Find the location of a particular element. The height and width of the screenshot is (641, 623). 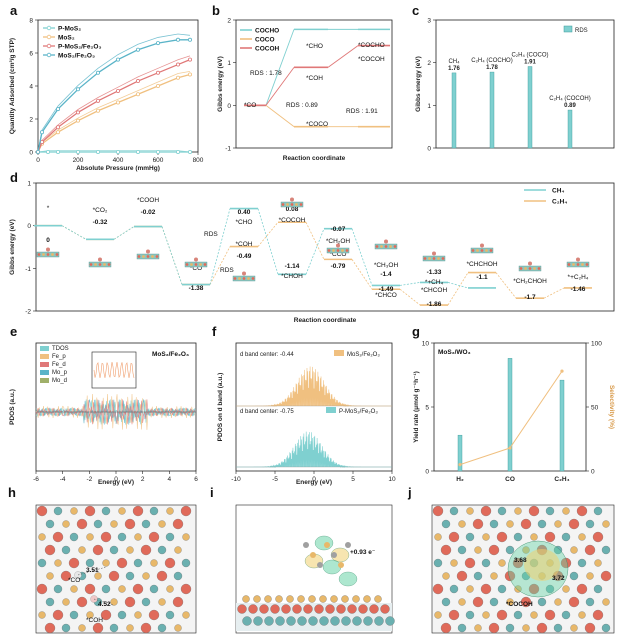

category-label-c: C₂H₄ (COCO) is located at coordinates (529, 56).